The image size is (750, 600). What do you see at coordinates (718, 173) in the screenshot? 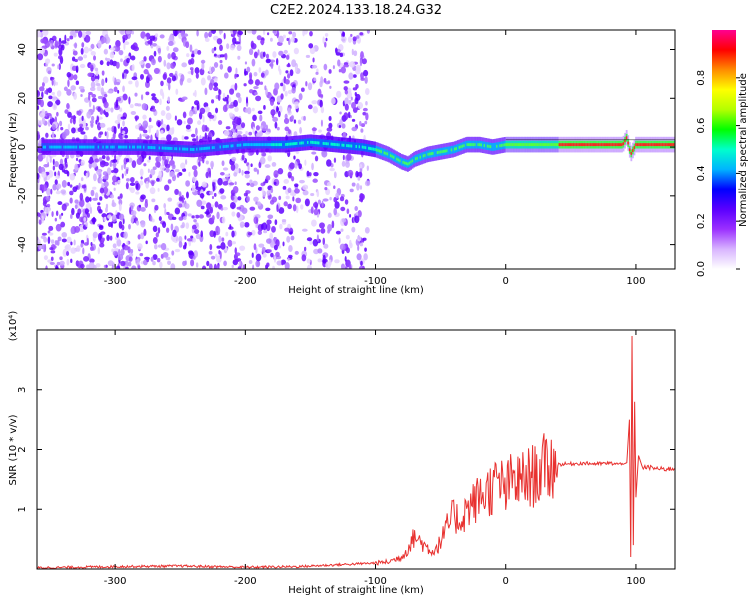
I see `colorbar-ticks: 0.00.20.40.60.8` at bounding box center [718, 173].